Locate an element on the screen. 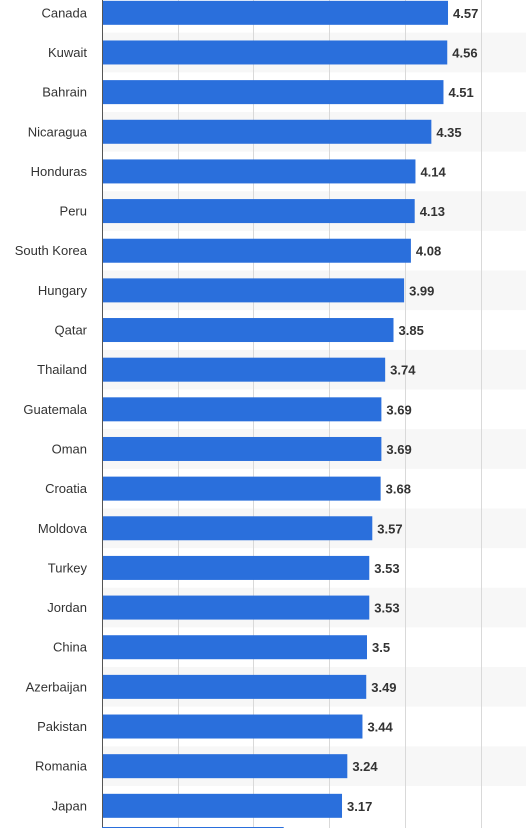  category-label: Romania is located at coordinates (61, 766).